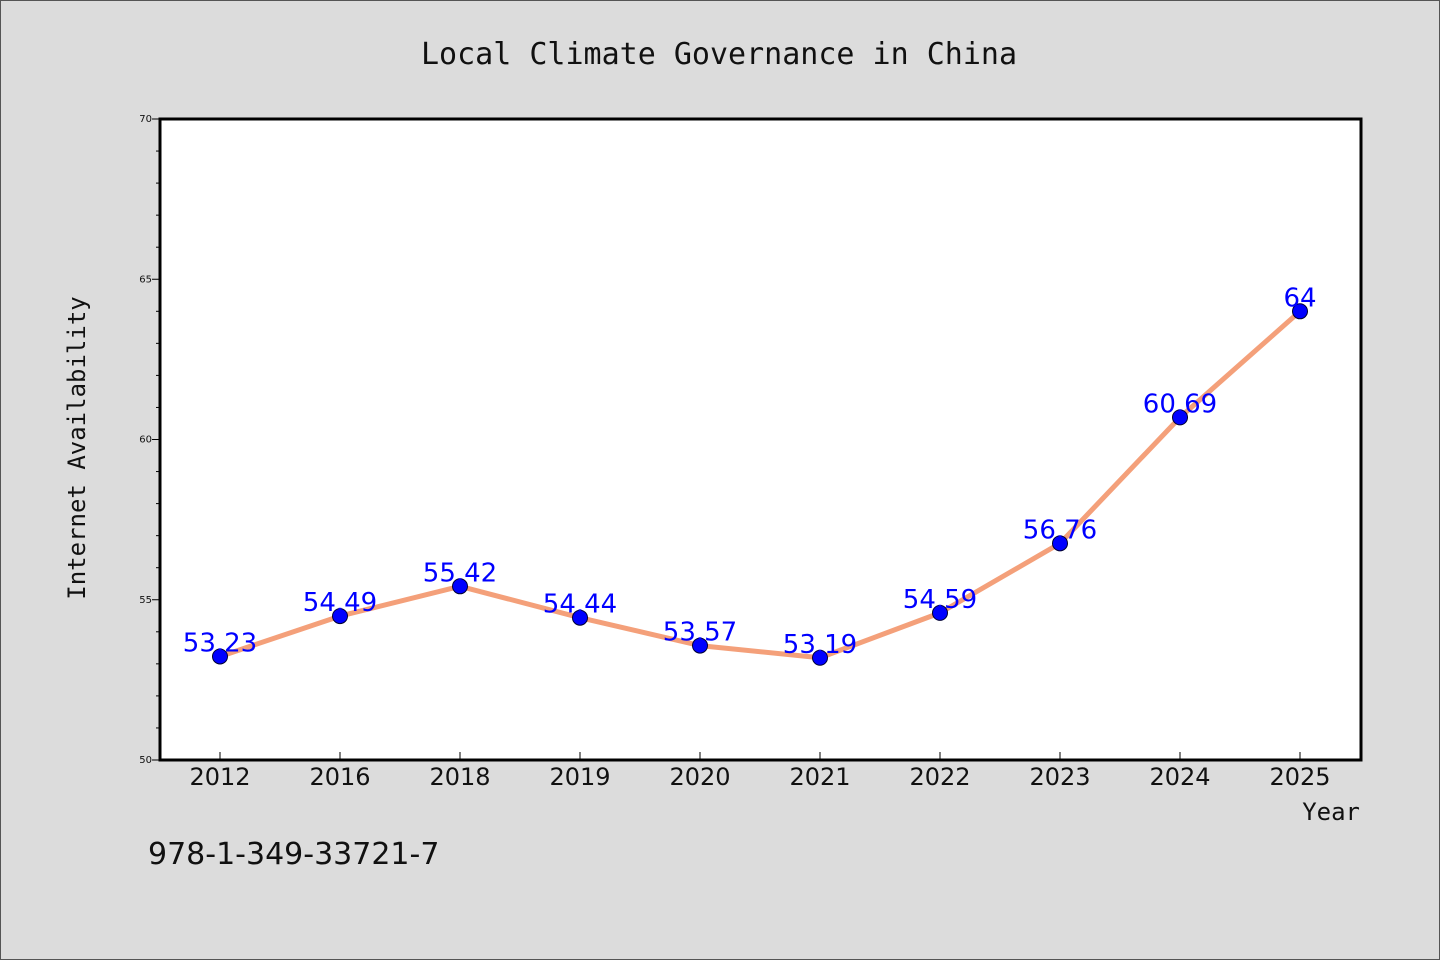  What do you see at coordinates (719, 54) in the screenshot?
I see `chart-title: Local Climate Governance in China` at bounding box center [719, 54].